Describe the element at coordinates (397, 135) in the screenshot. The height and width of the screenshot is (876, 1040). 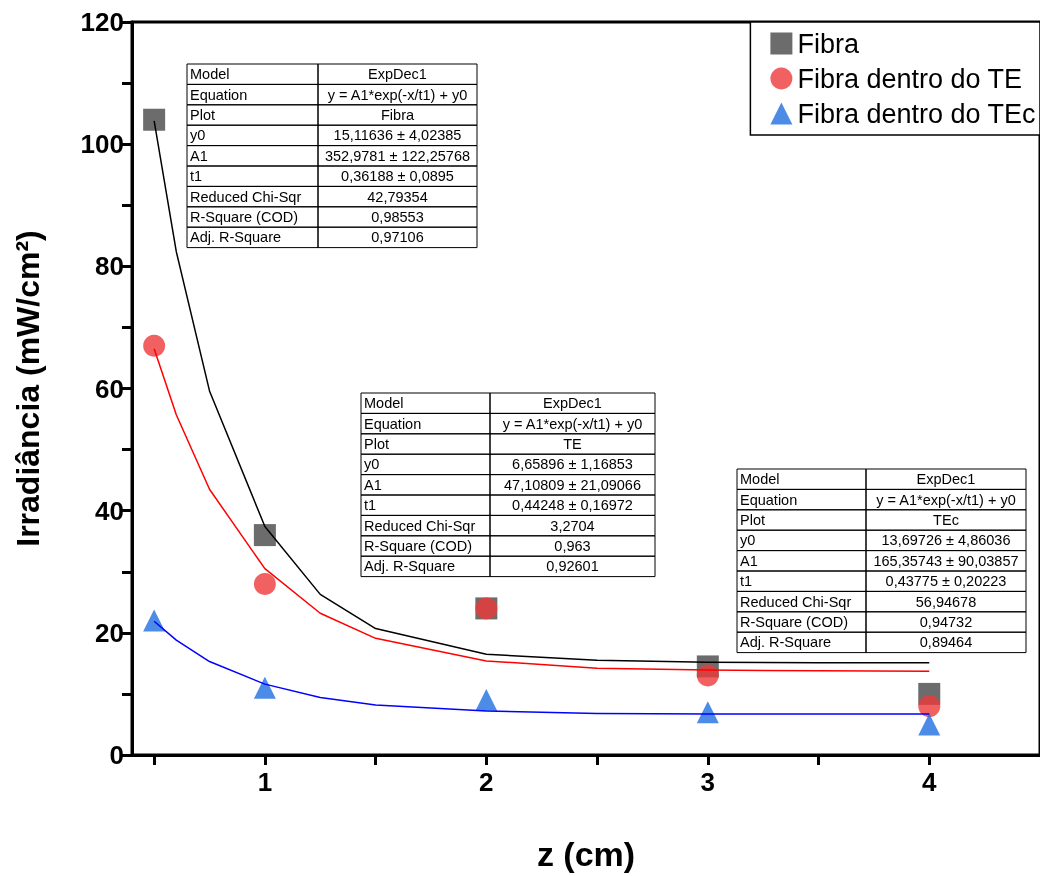
I see `annotation: 15,11636 ± 4,02385` at that location.